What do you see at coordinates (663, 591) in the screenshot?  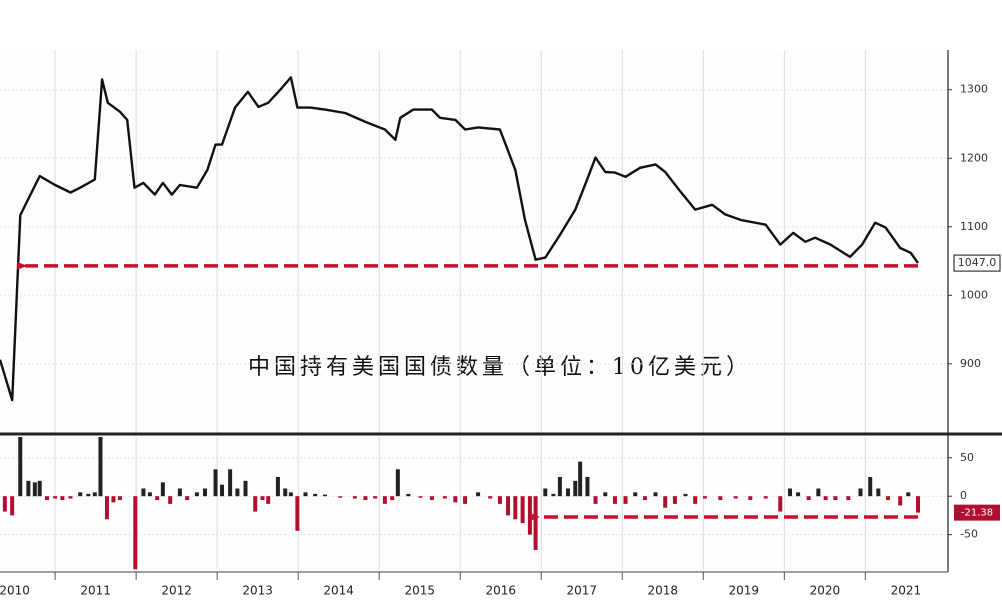 I see `x-tick-label: 2018` at bounding box center [663, 591].